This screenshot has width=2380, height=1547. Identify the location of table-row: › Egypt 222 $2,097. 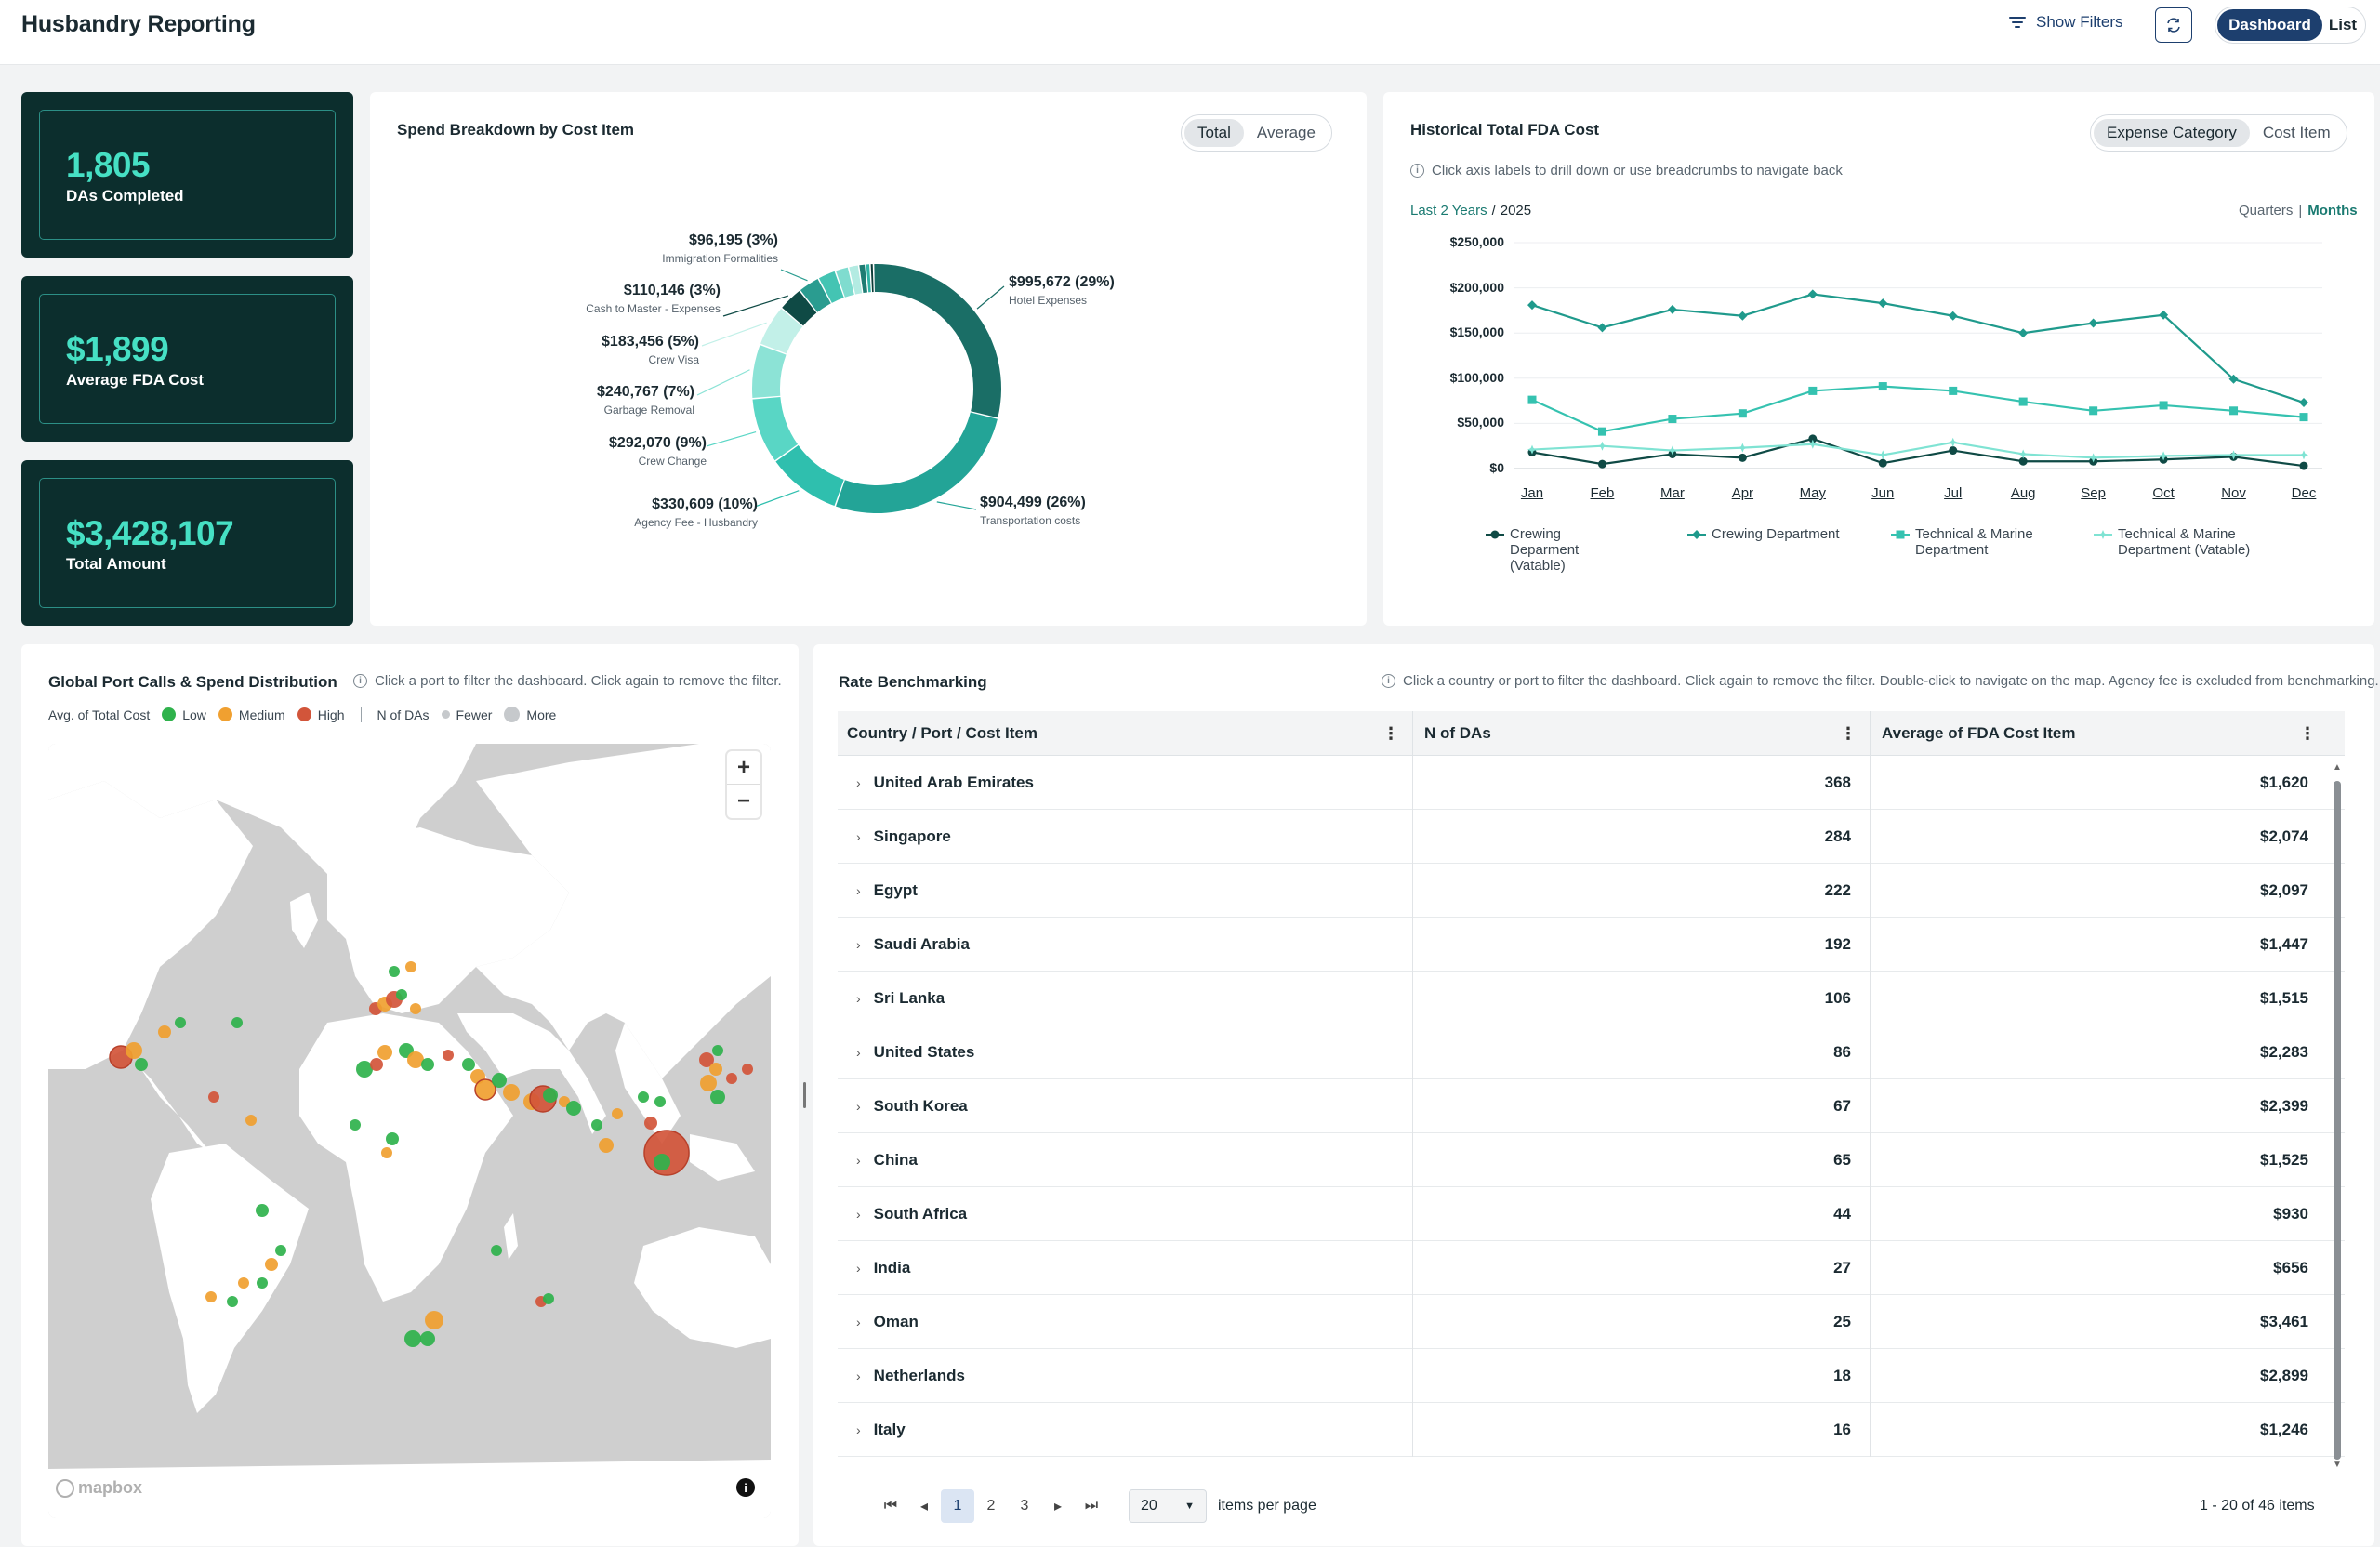
(1591, 891).